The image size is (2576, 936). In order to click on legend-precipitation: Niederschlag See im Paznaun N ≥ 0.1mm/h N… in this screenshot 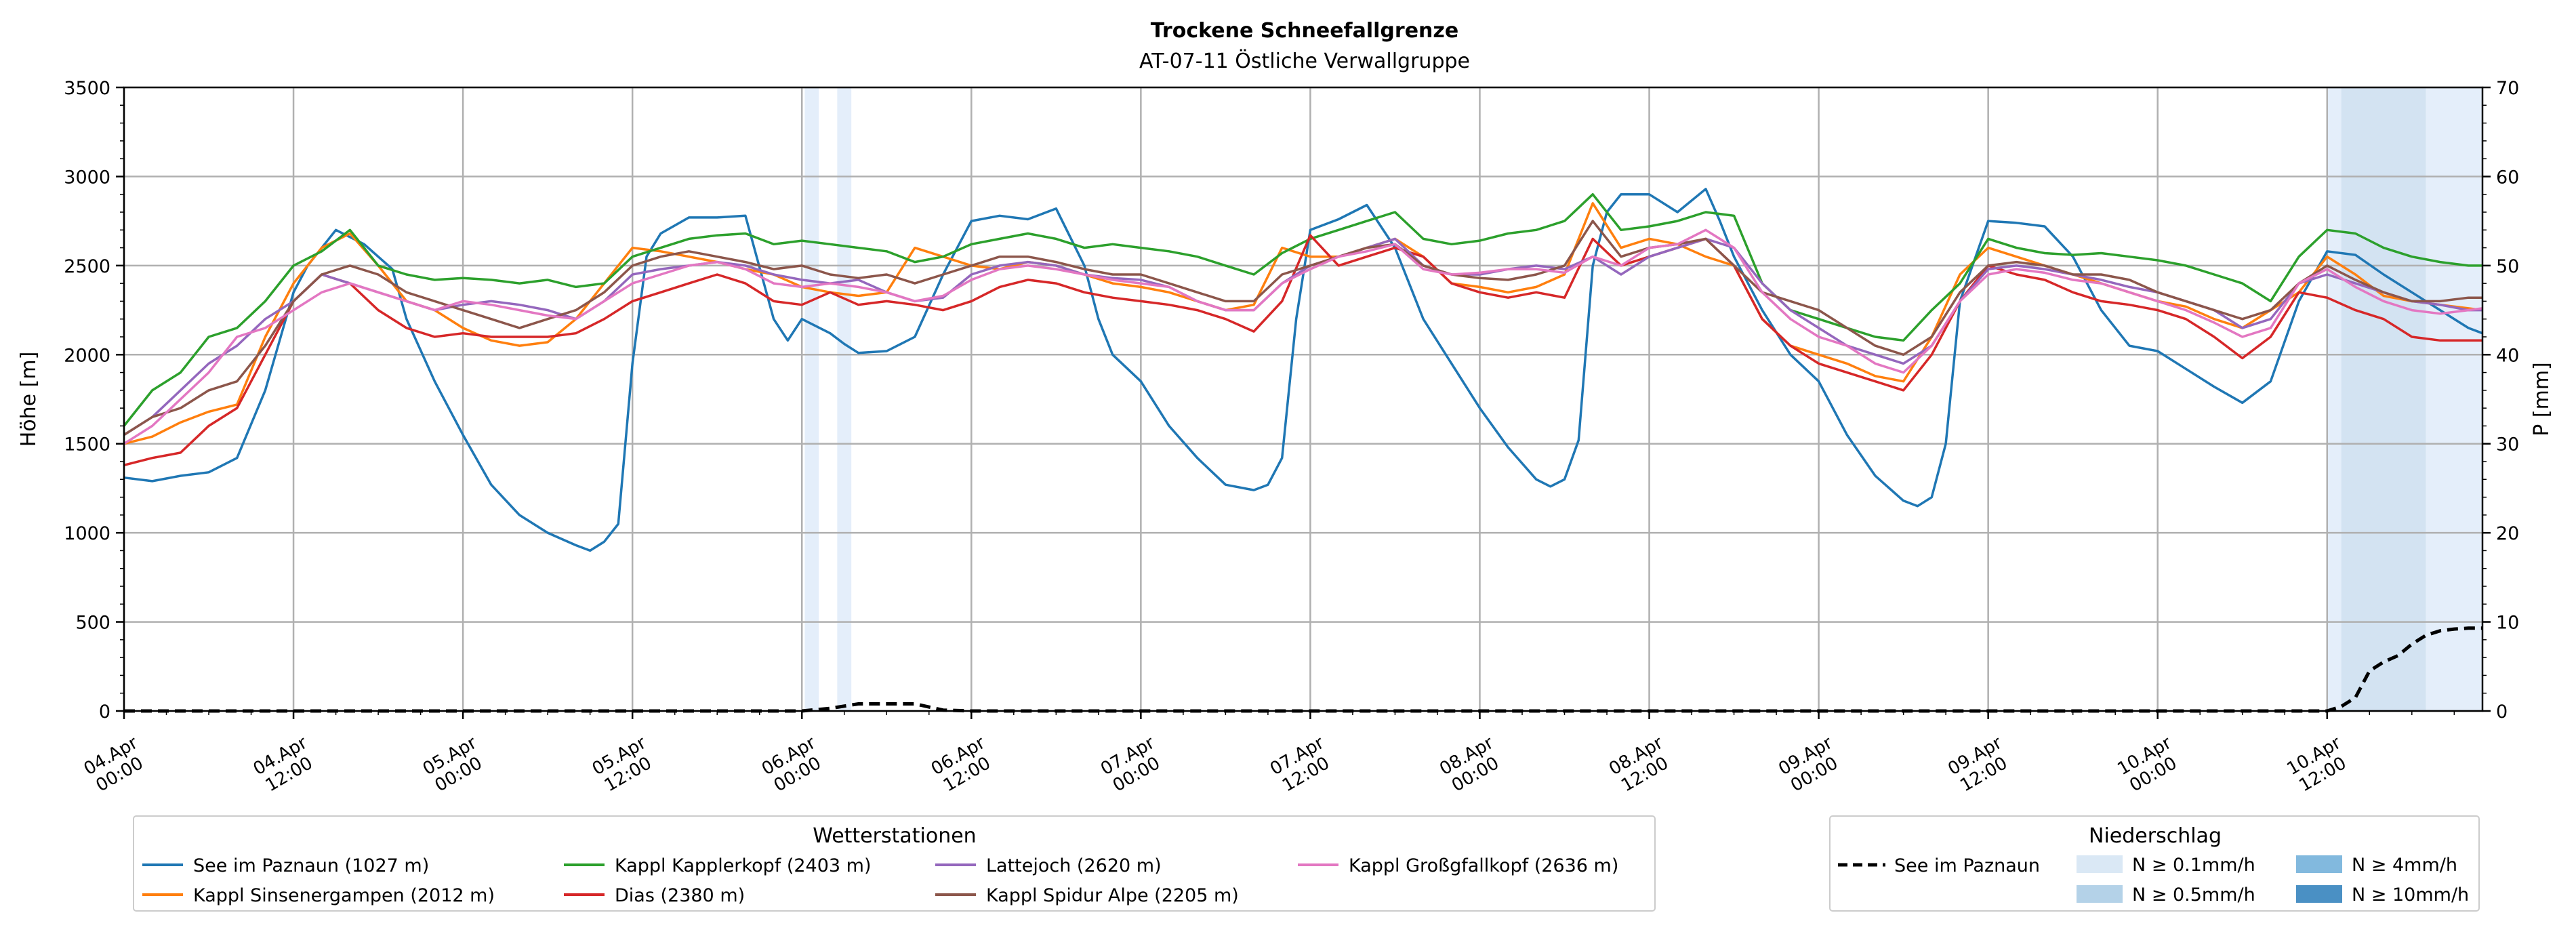, I will do `click(2154, 863)`.